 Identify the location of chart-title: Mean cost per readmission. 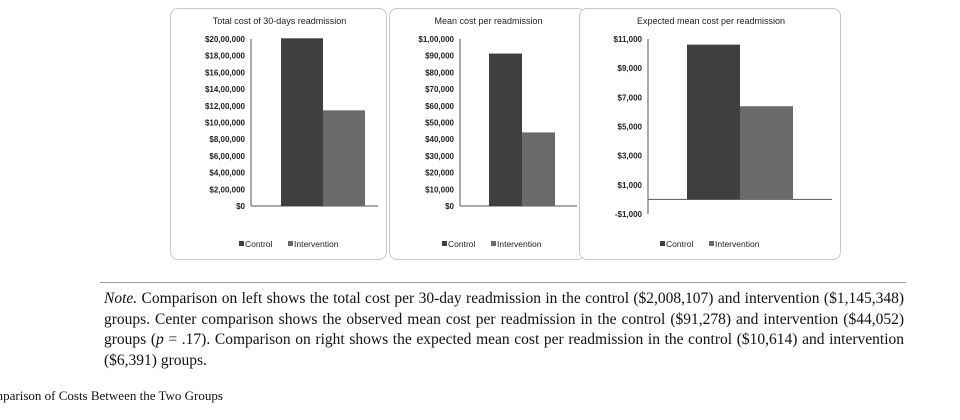
(488, 21).